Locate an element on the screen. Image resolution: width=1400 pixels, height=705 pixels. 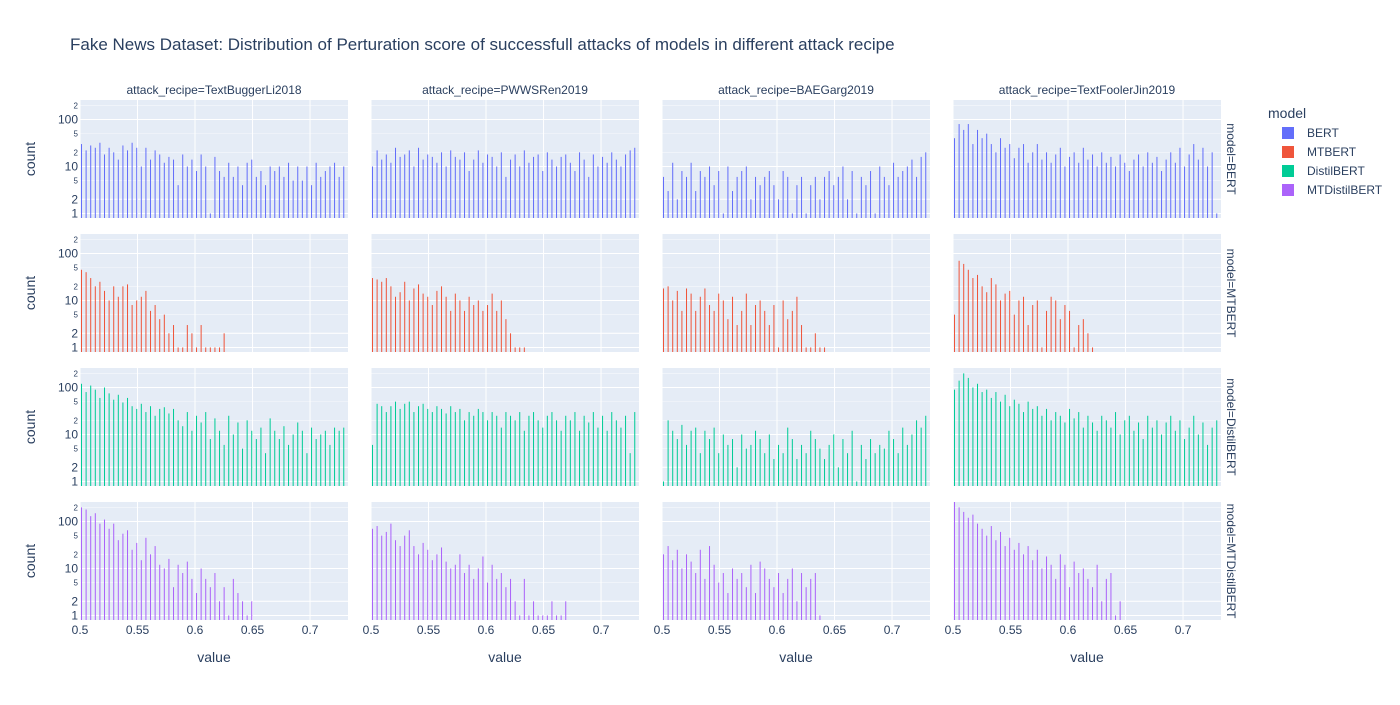
y-tick-label: 10 is located at coordinates (72, 300).